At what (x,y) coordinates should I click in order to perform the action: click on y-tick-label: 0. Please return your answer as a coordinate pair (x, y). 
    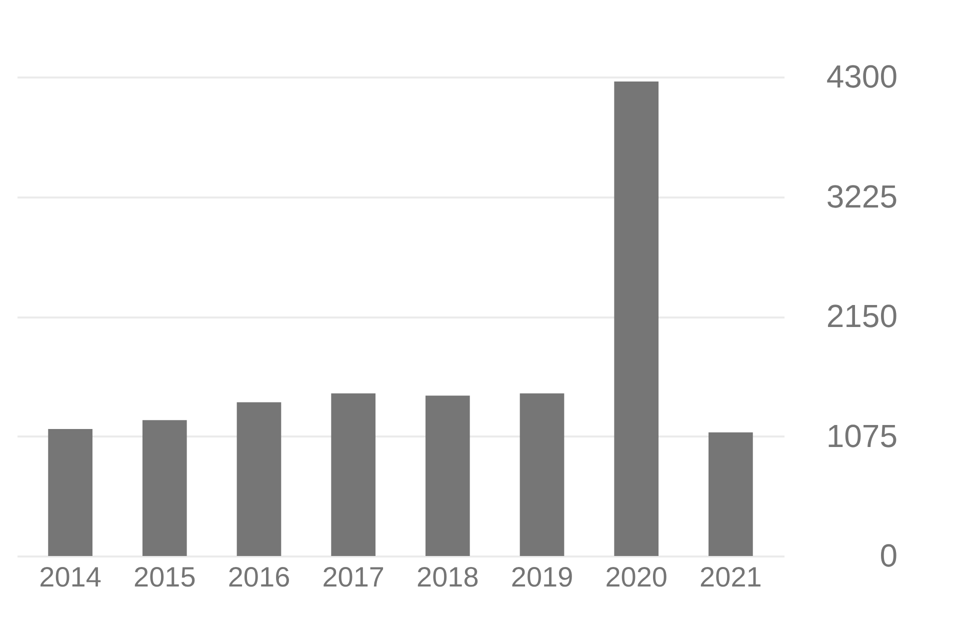
    Looking at the image, I should click on (889, 556).